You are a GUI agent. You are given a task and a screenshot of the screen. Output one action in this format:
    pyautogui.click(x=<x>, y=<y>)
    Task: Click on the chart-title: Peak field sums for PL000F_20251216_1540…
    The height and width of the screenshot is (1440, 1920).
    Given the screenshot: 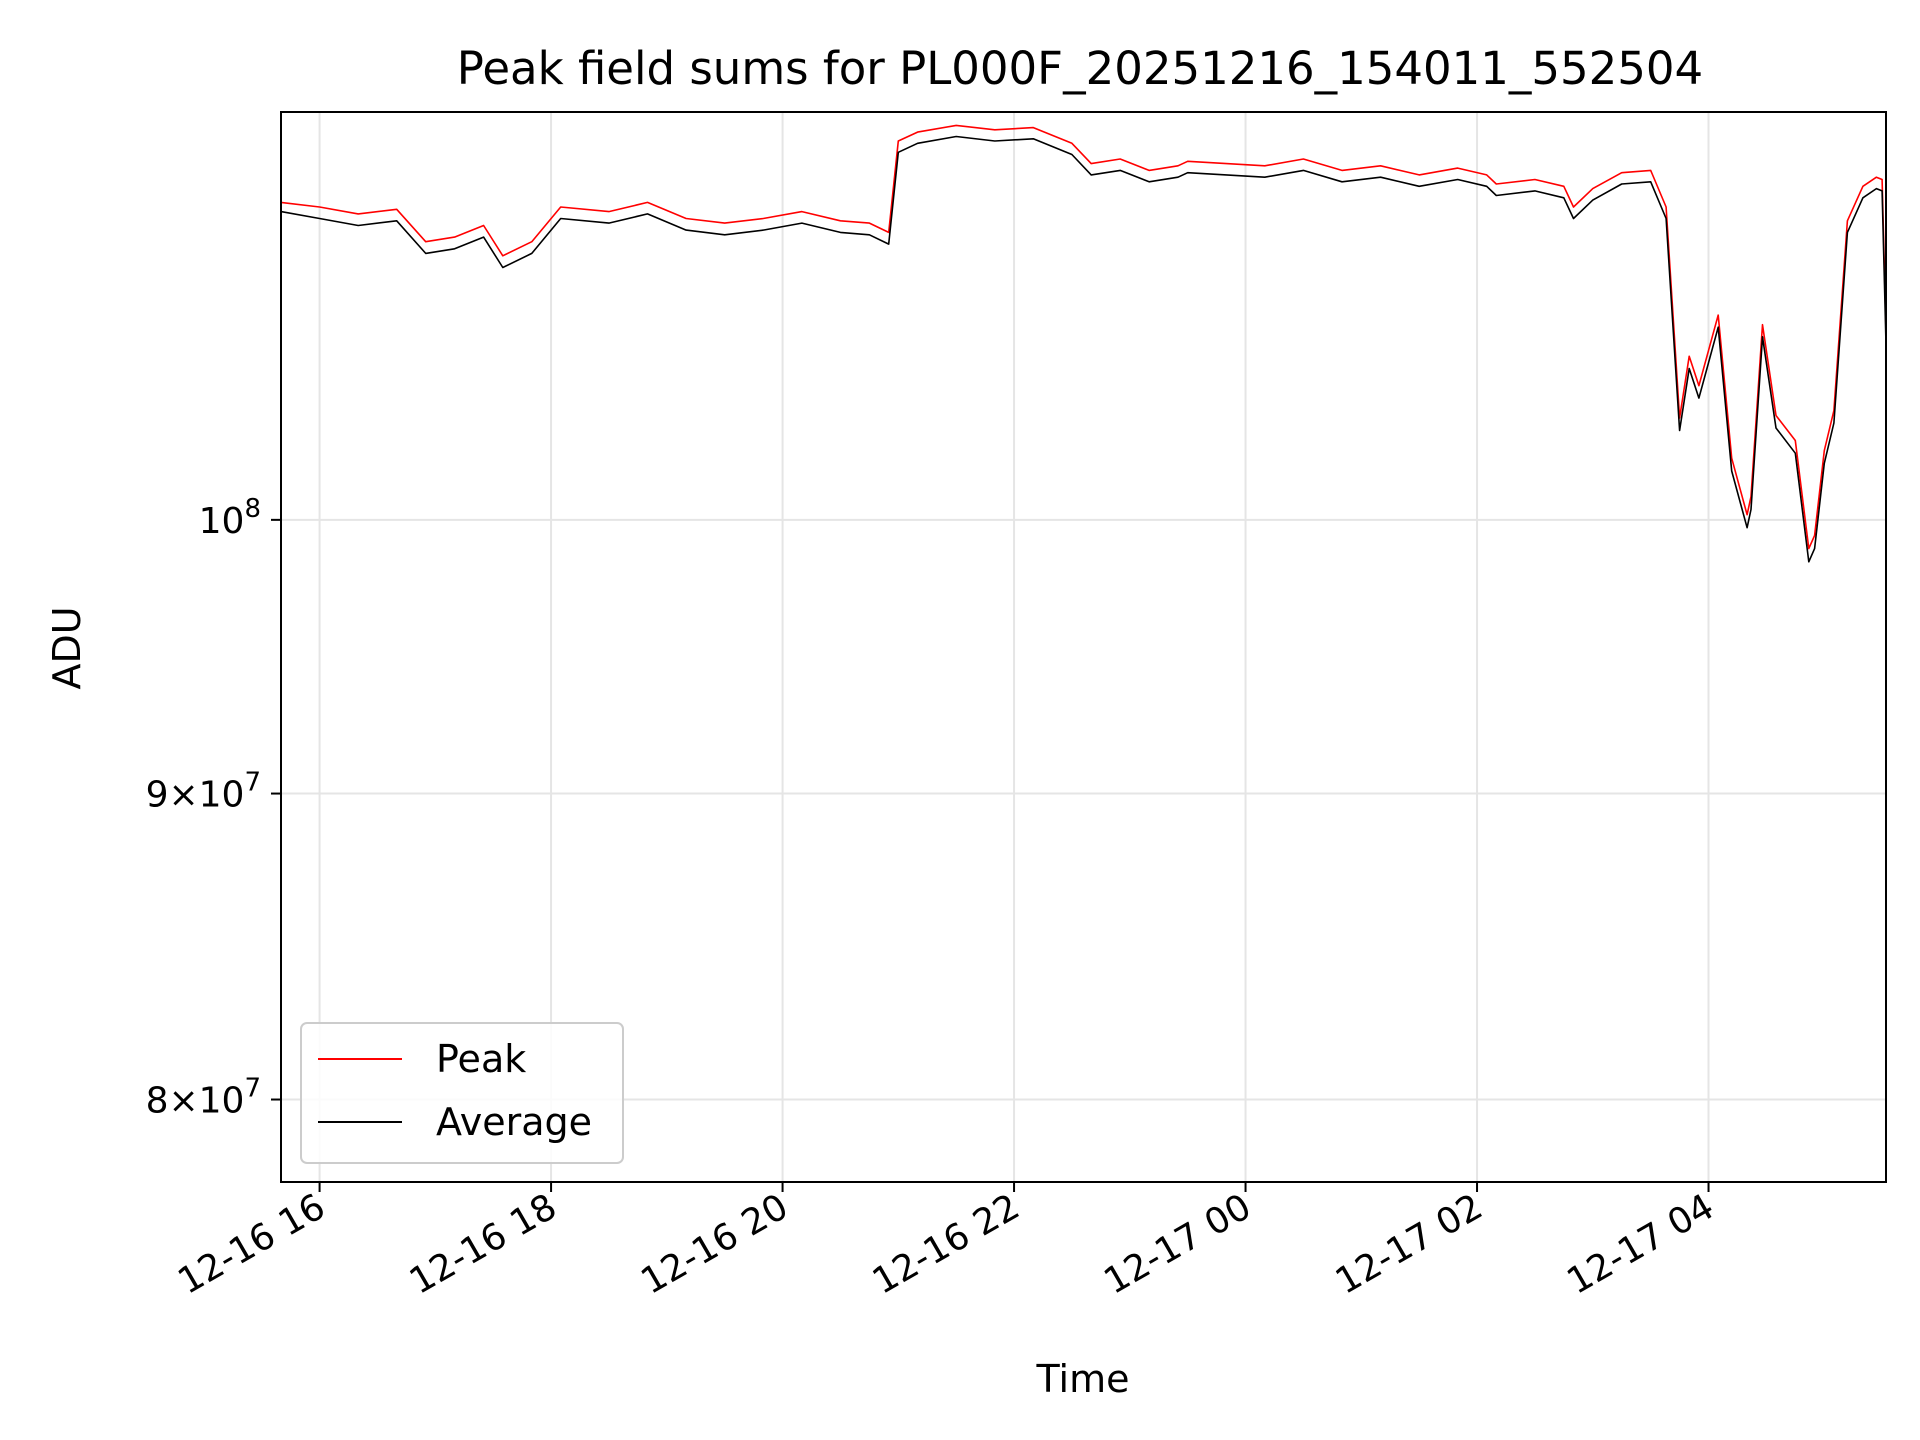 What is the action you would take?
    pyautogui.click(x=1080, y=68)
    